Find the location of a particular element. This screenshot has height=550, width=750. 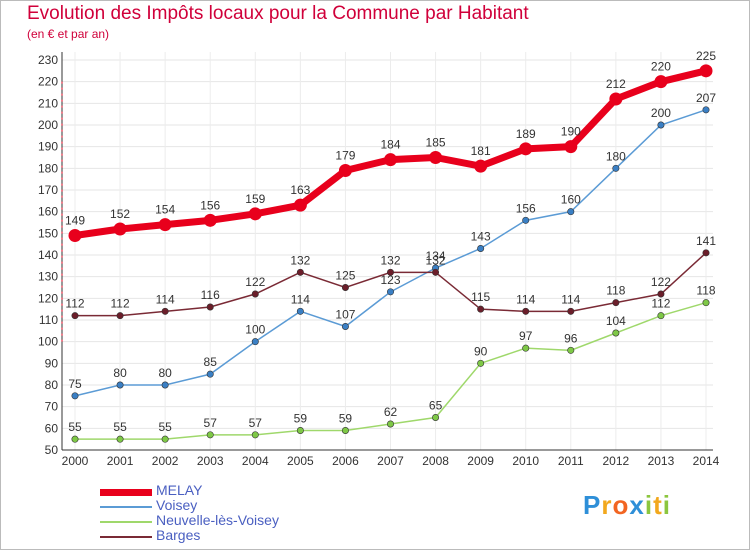

x-tick-label: 2002 is located at coordinates (165, 461).